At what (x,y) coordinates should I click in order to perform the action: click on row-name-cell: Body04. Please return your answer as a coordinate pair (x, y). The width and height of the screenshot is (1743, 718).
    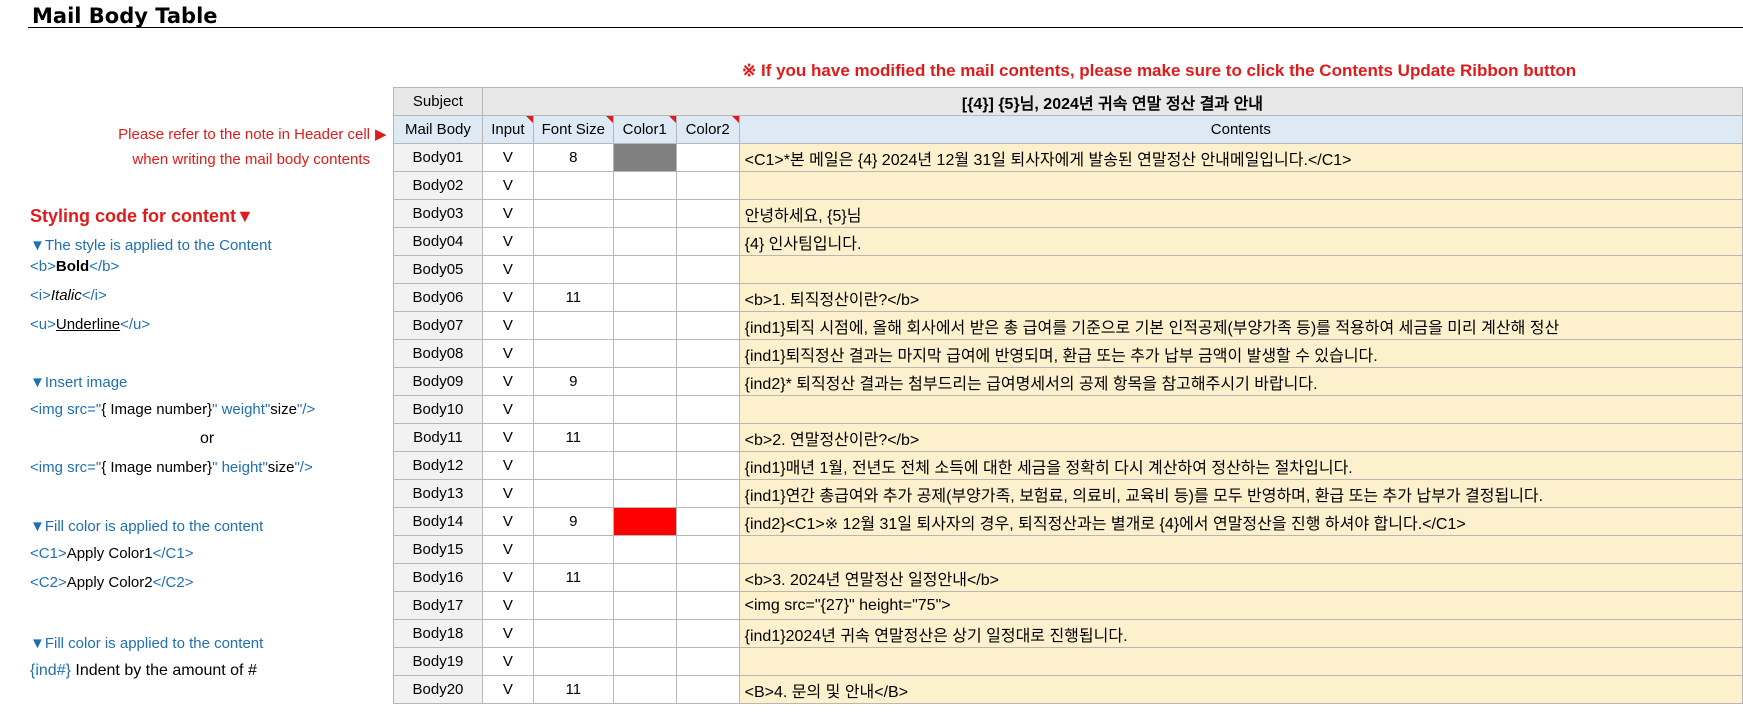
    Looking at the image, I should click on (438, 241).